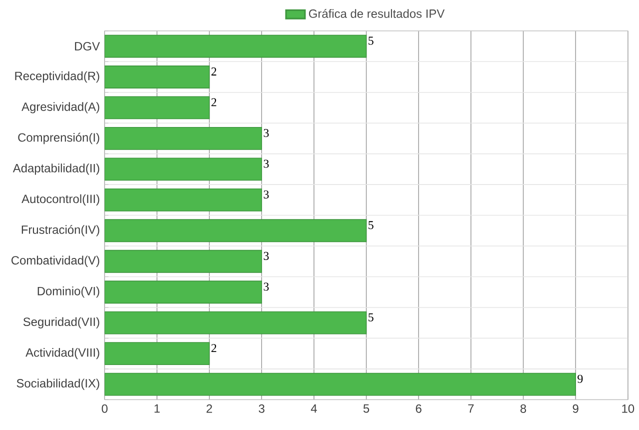 This screenshot has height=430, width=639. I want to click on x-tick-label: 9, so click(575, 409).